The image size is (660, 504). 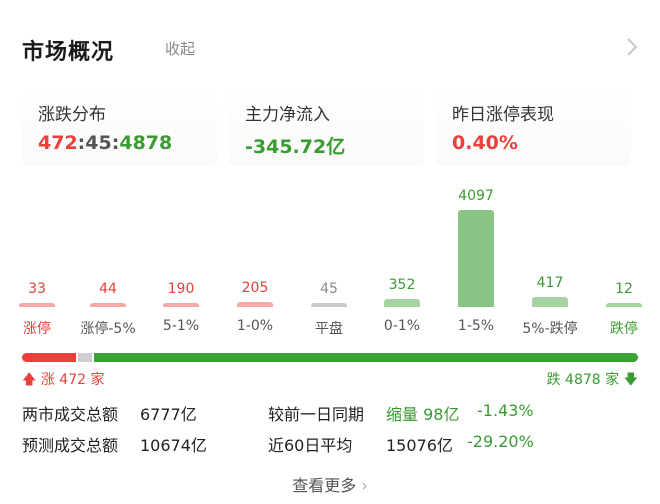 What do you see at coordinates (324, 485) in the screenshot?
I see `view-more-label: 查看更多` at bounding box center [324, 485].